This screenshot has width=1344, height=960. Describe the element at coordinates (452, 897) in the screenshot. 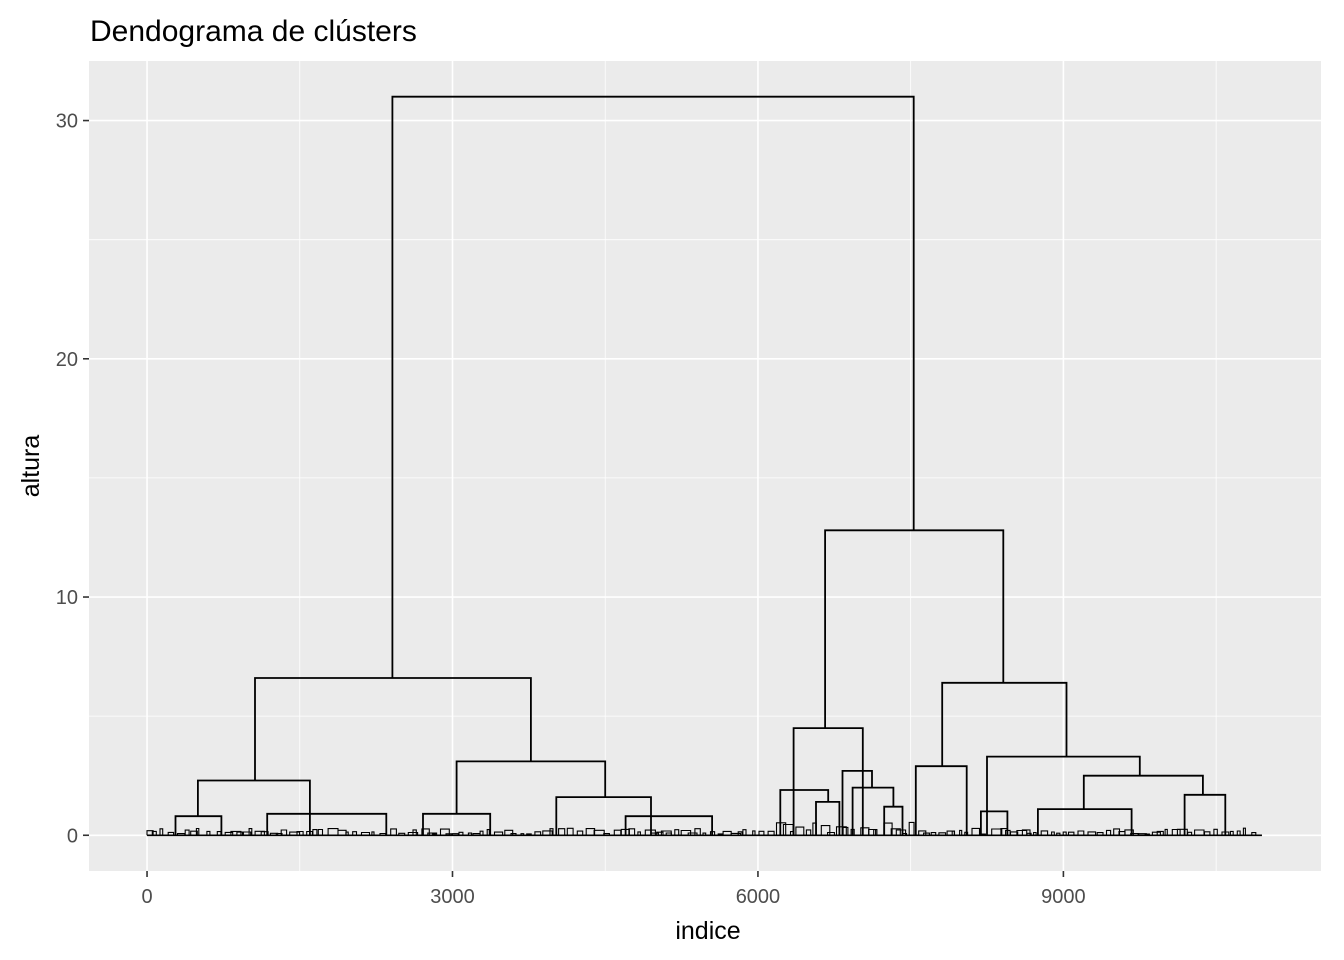

I see `x-tick-label: 3000` at that location.